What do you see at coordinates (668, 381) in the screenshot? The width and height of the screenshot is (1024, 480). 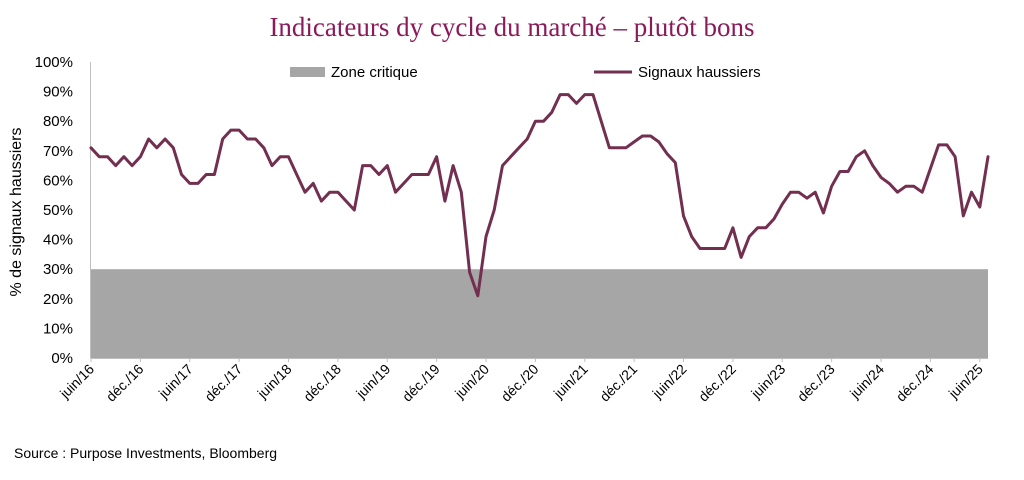 I see `x-tick-label: juin/22` at bounding box center [668, 381].